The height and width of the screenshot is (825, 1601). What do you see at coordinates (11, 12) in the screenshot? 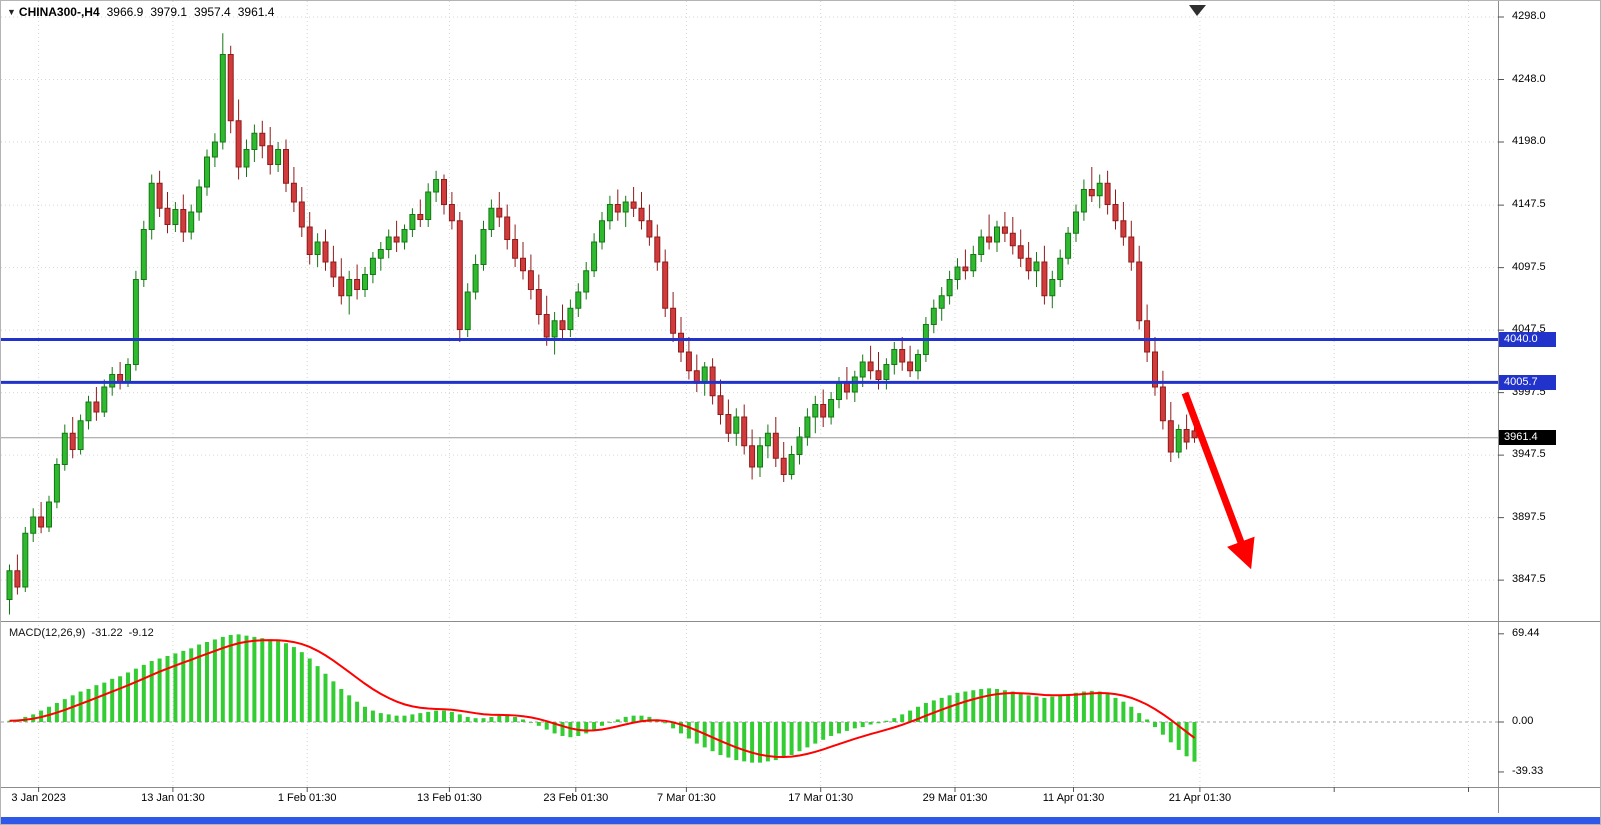
I see `collapse-arrow-icon: ▼` at bounding box center [11, 12].